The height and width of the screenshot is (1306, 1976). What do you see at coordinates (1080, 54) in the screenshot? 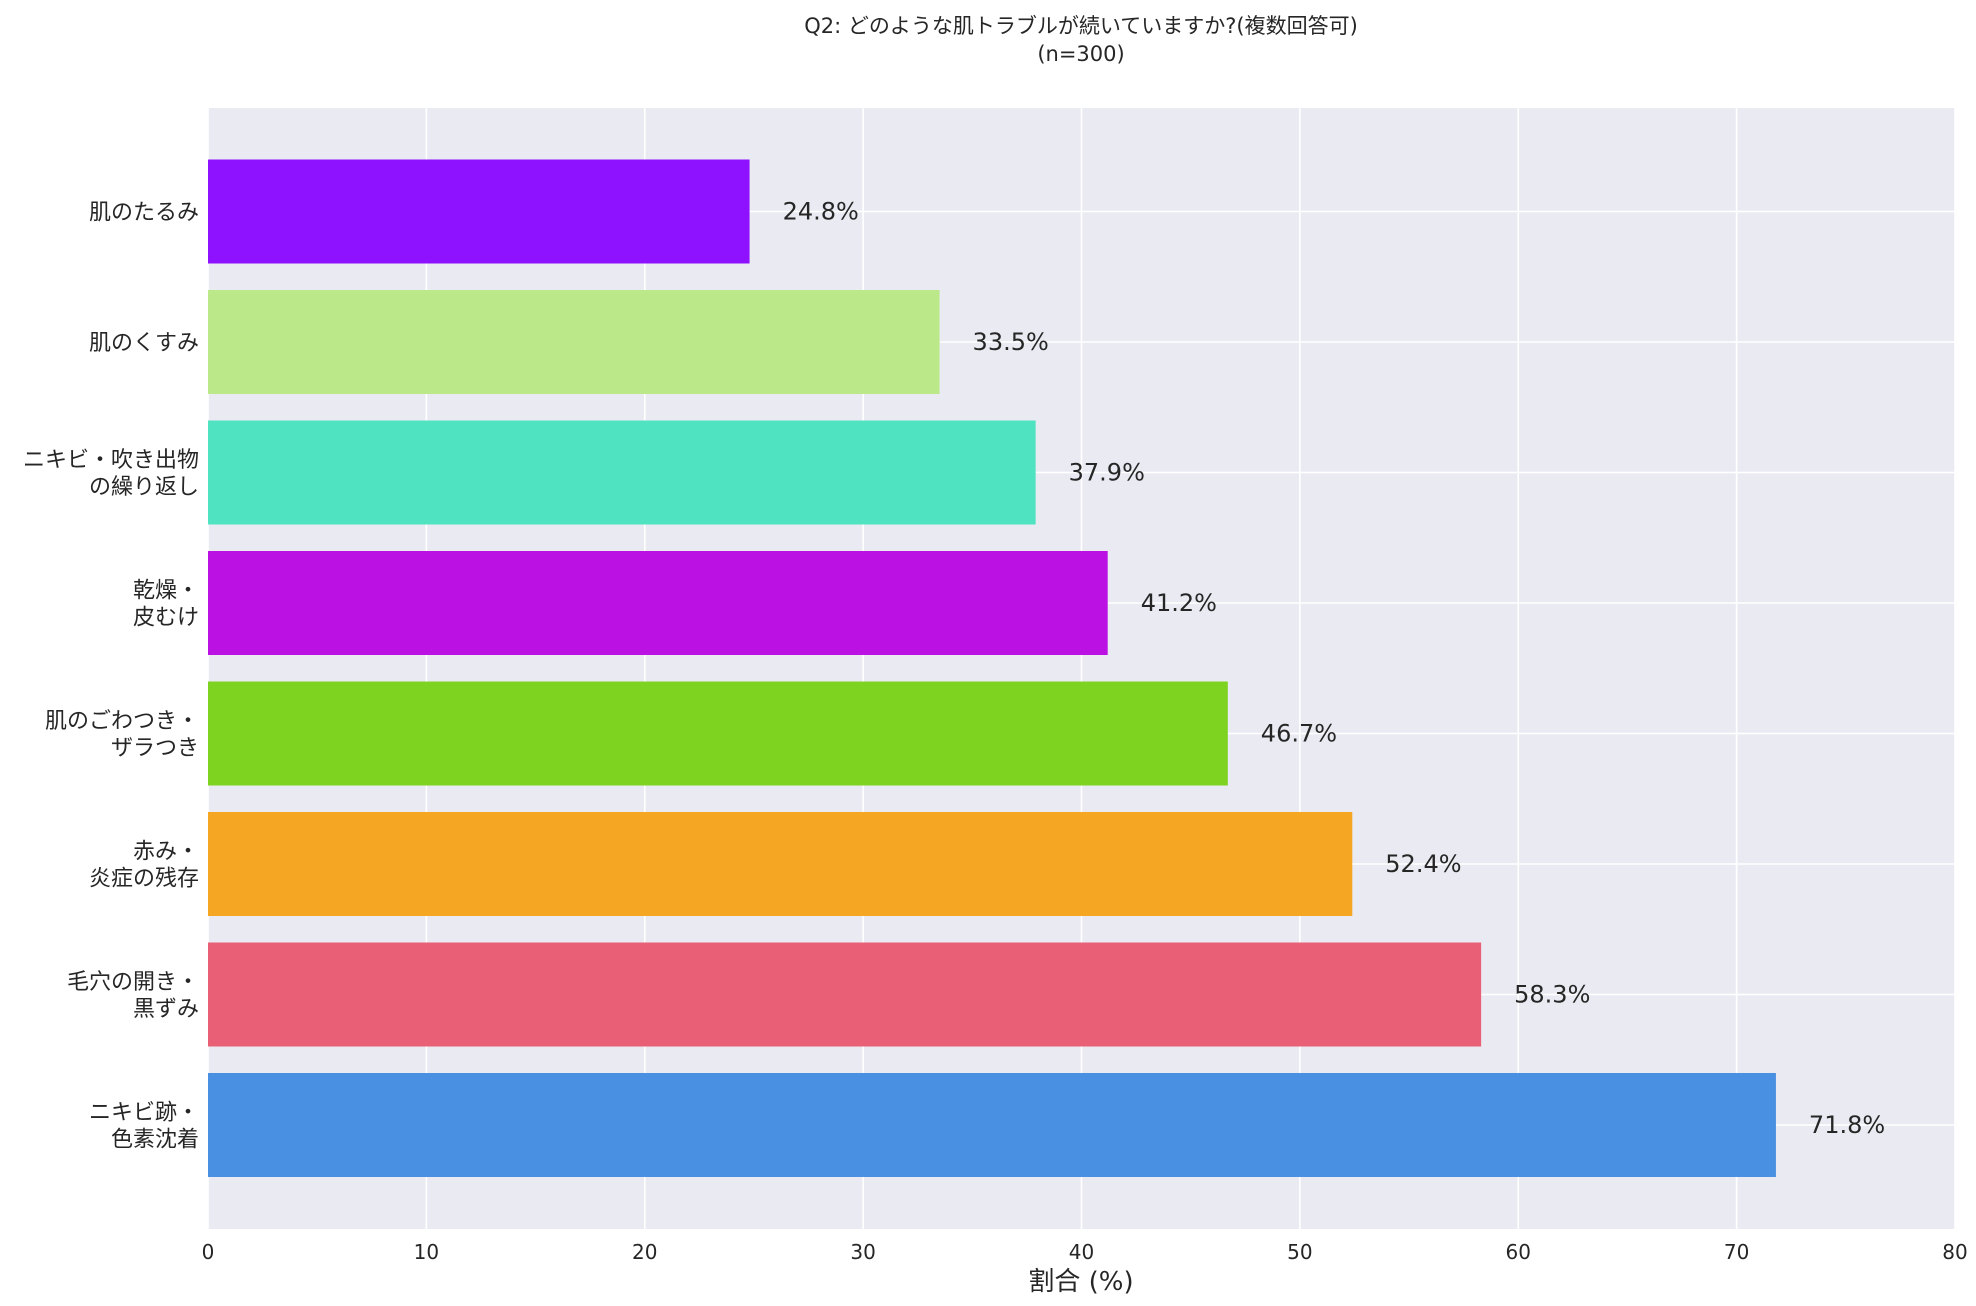
I see `chart-subtitle: (n=300)` at bounding box center [1080, 54].